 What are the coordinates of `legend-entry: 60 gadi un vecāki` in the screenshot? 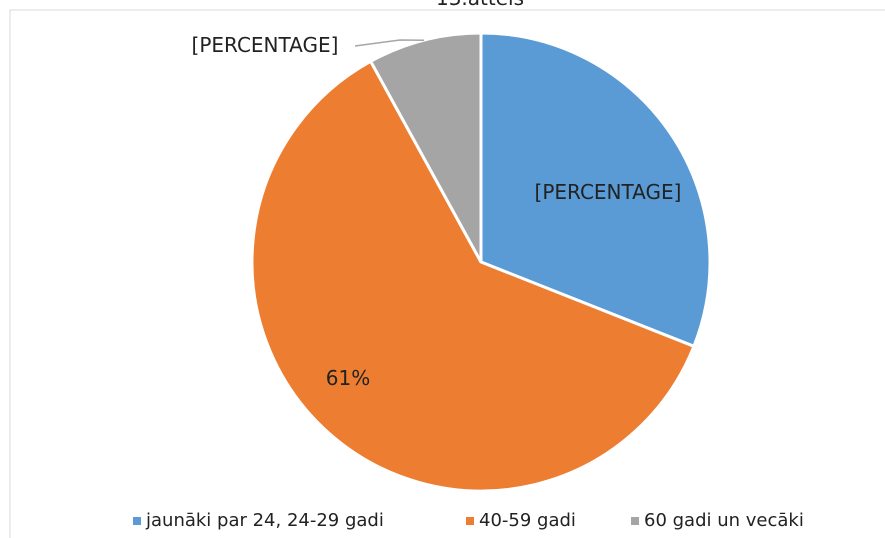 It's located at (717, 520).